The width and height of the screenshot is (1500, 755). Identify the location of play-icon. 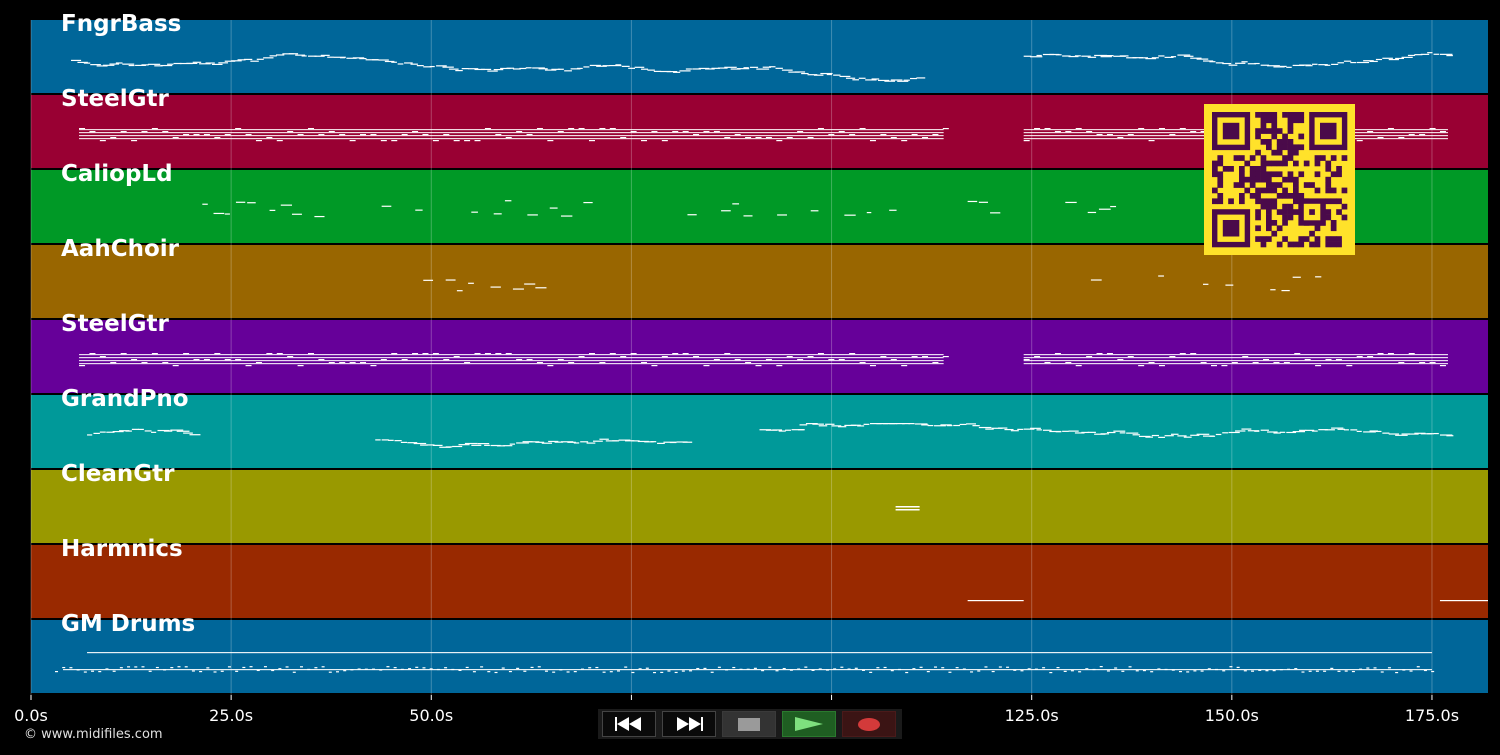
(809, 724).